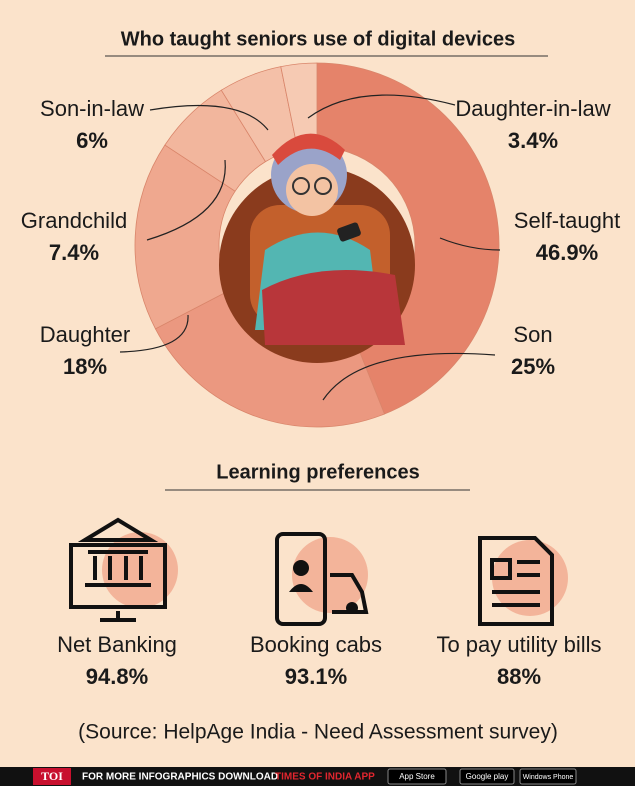 This screenshot has width=635, height=786. Describe the element at coordinates (317, 248) in the screenshot. I see `illustration` at that location.